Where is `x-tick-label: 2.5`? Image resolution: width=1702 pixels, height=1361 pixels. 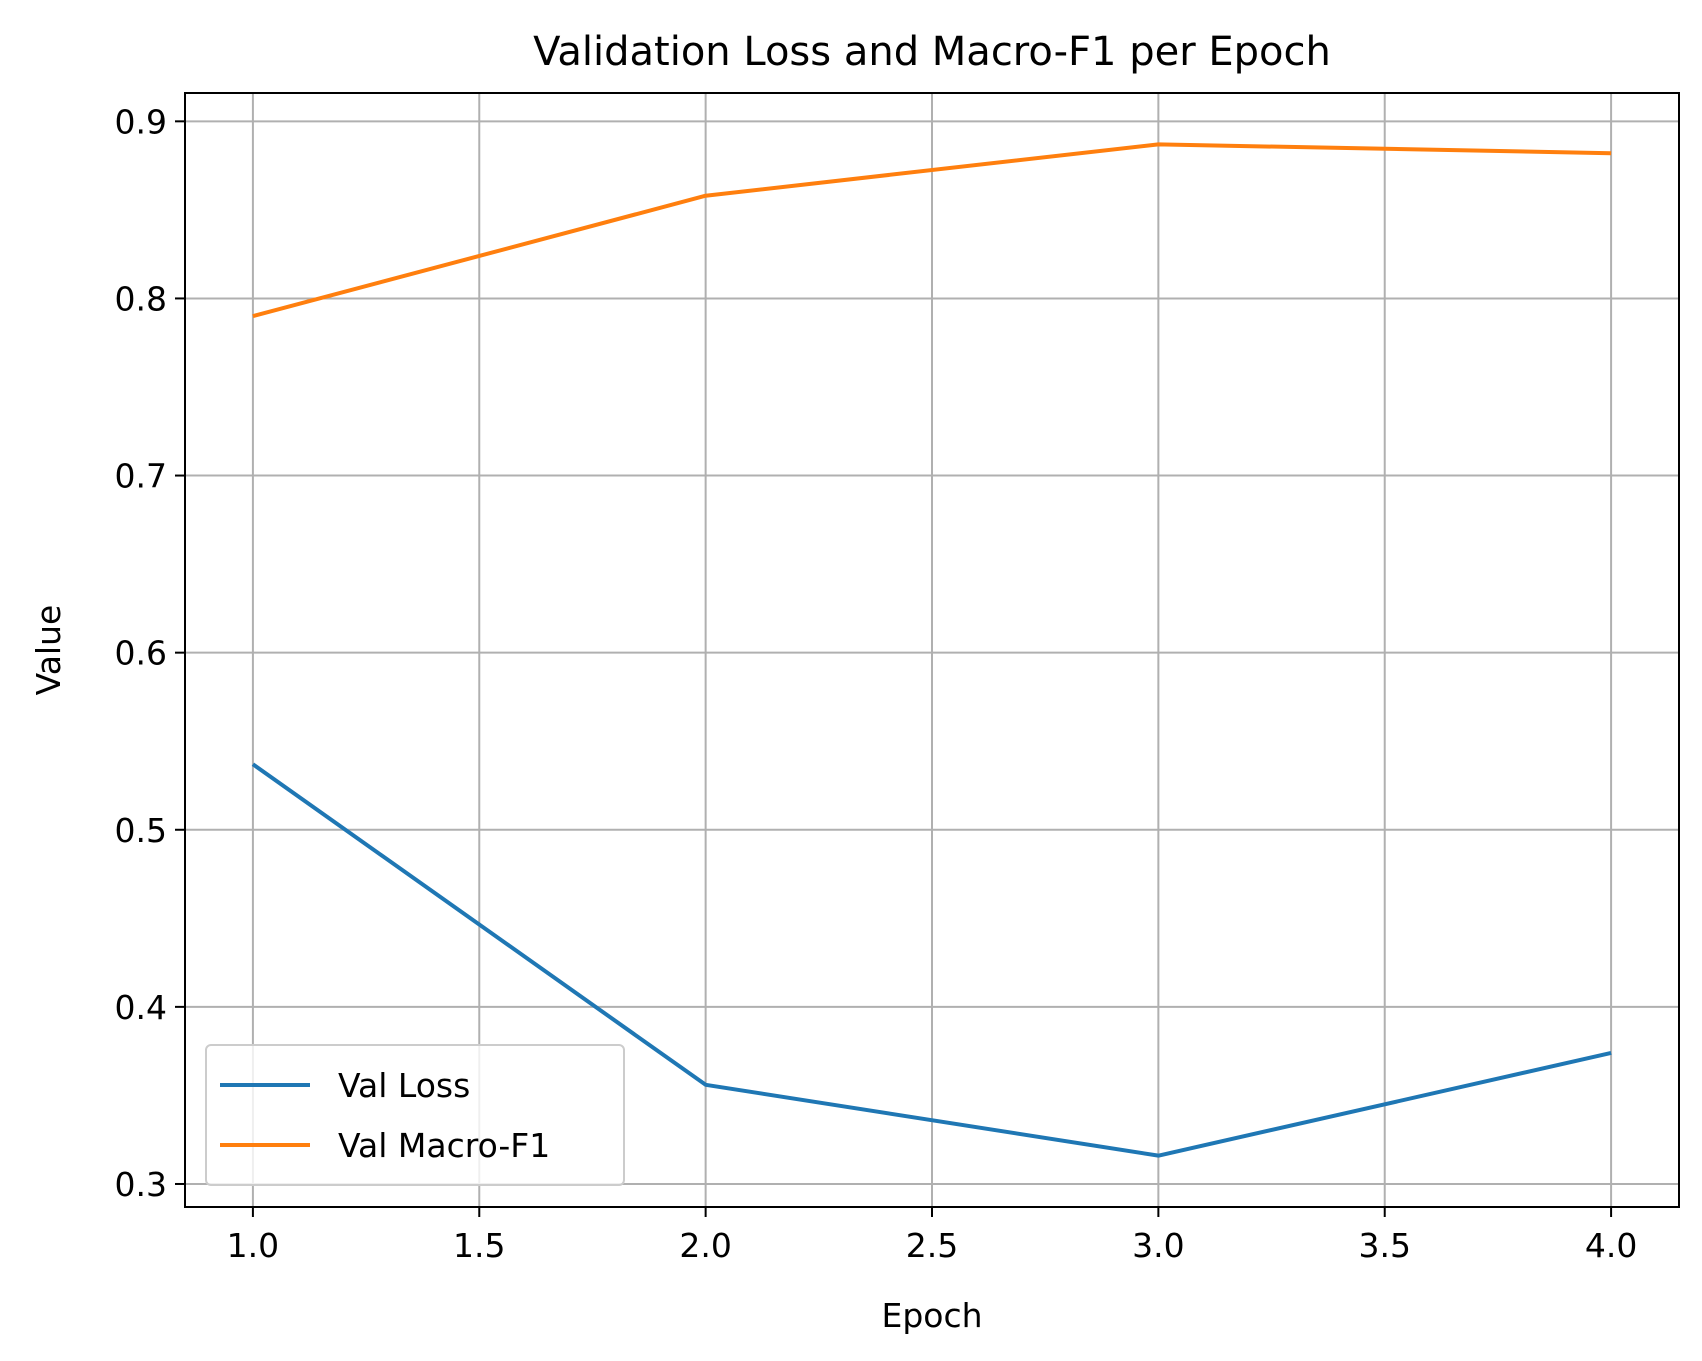
x-tick-label: 2.5 is located at coordinates (932, 1245).